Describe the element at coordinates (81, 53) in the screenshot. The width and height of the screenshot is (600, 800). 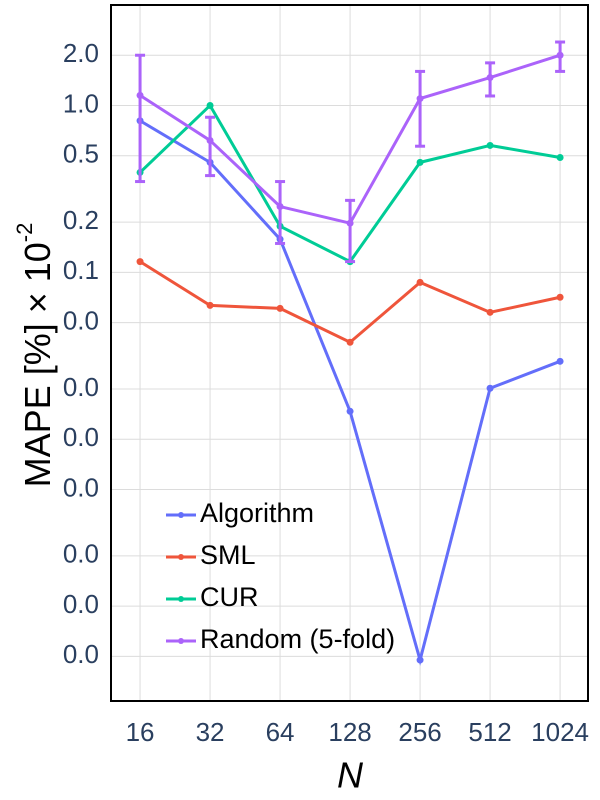
I see `y-tick-label: 2.0` at that location.